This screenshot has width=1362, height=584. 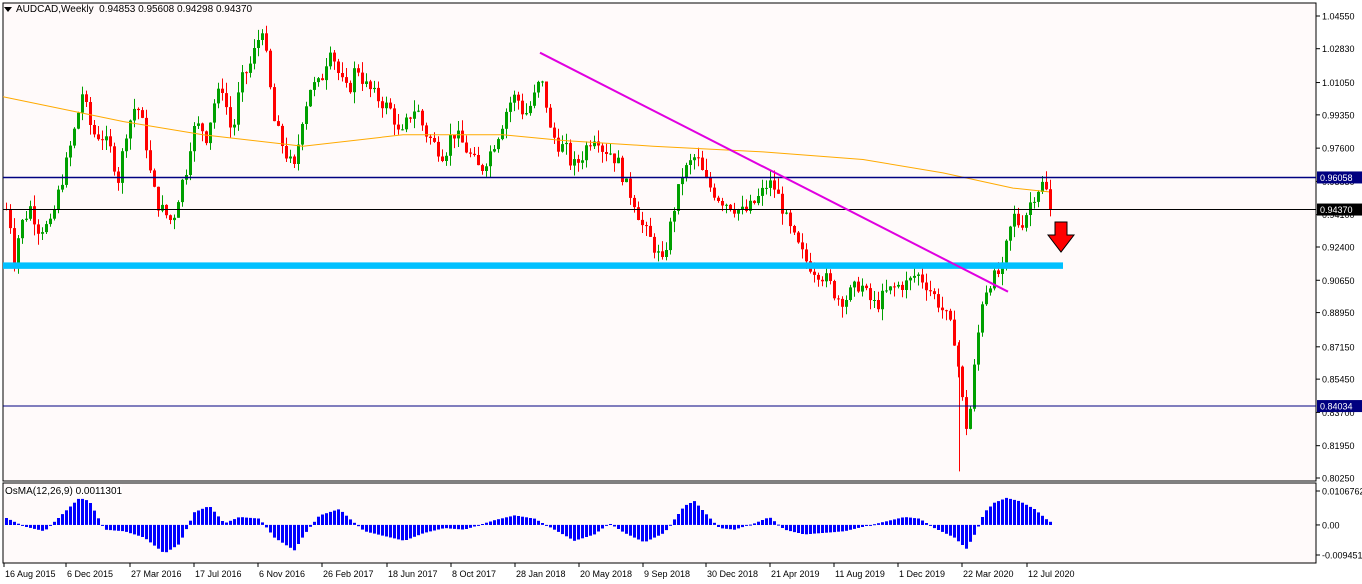 What do you see at coordinates (218, 574) in the screenshot?
I see `x-tick-label: 17 Jul 2016` at bounding box center [218, 574].